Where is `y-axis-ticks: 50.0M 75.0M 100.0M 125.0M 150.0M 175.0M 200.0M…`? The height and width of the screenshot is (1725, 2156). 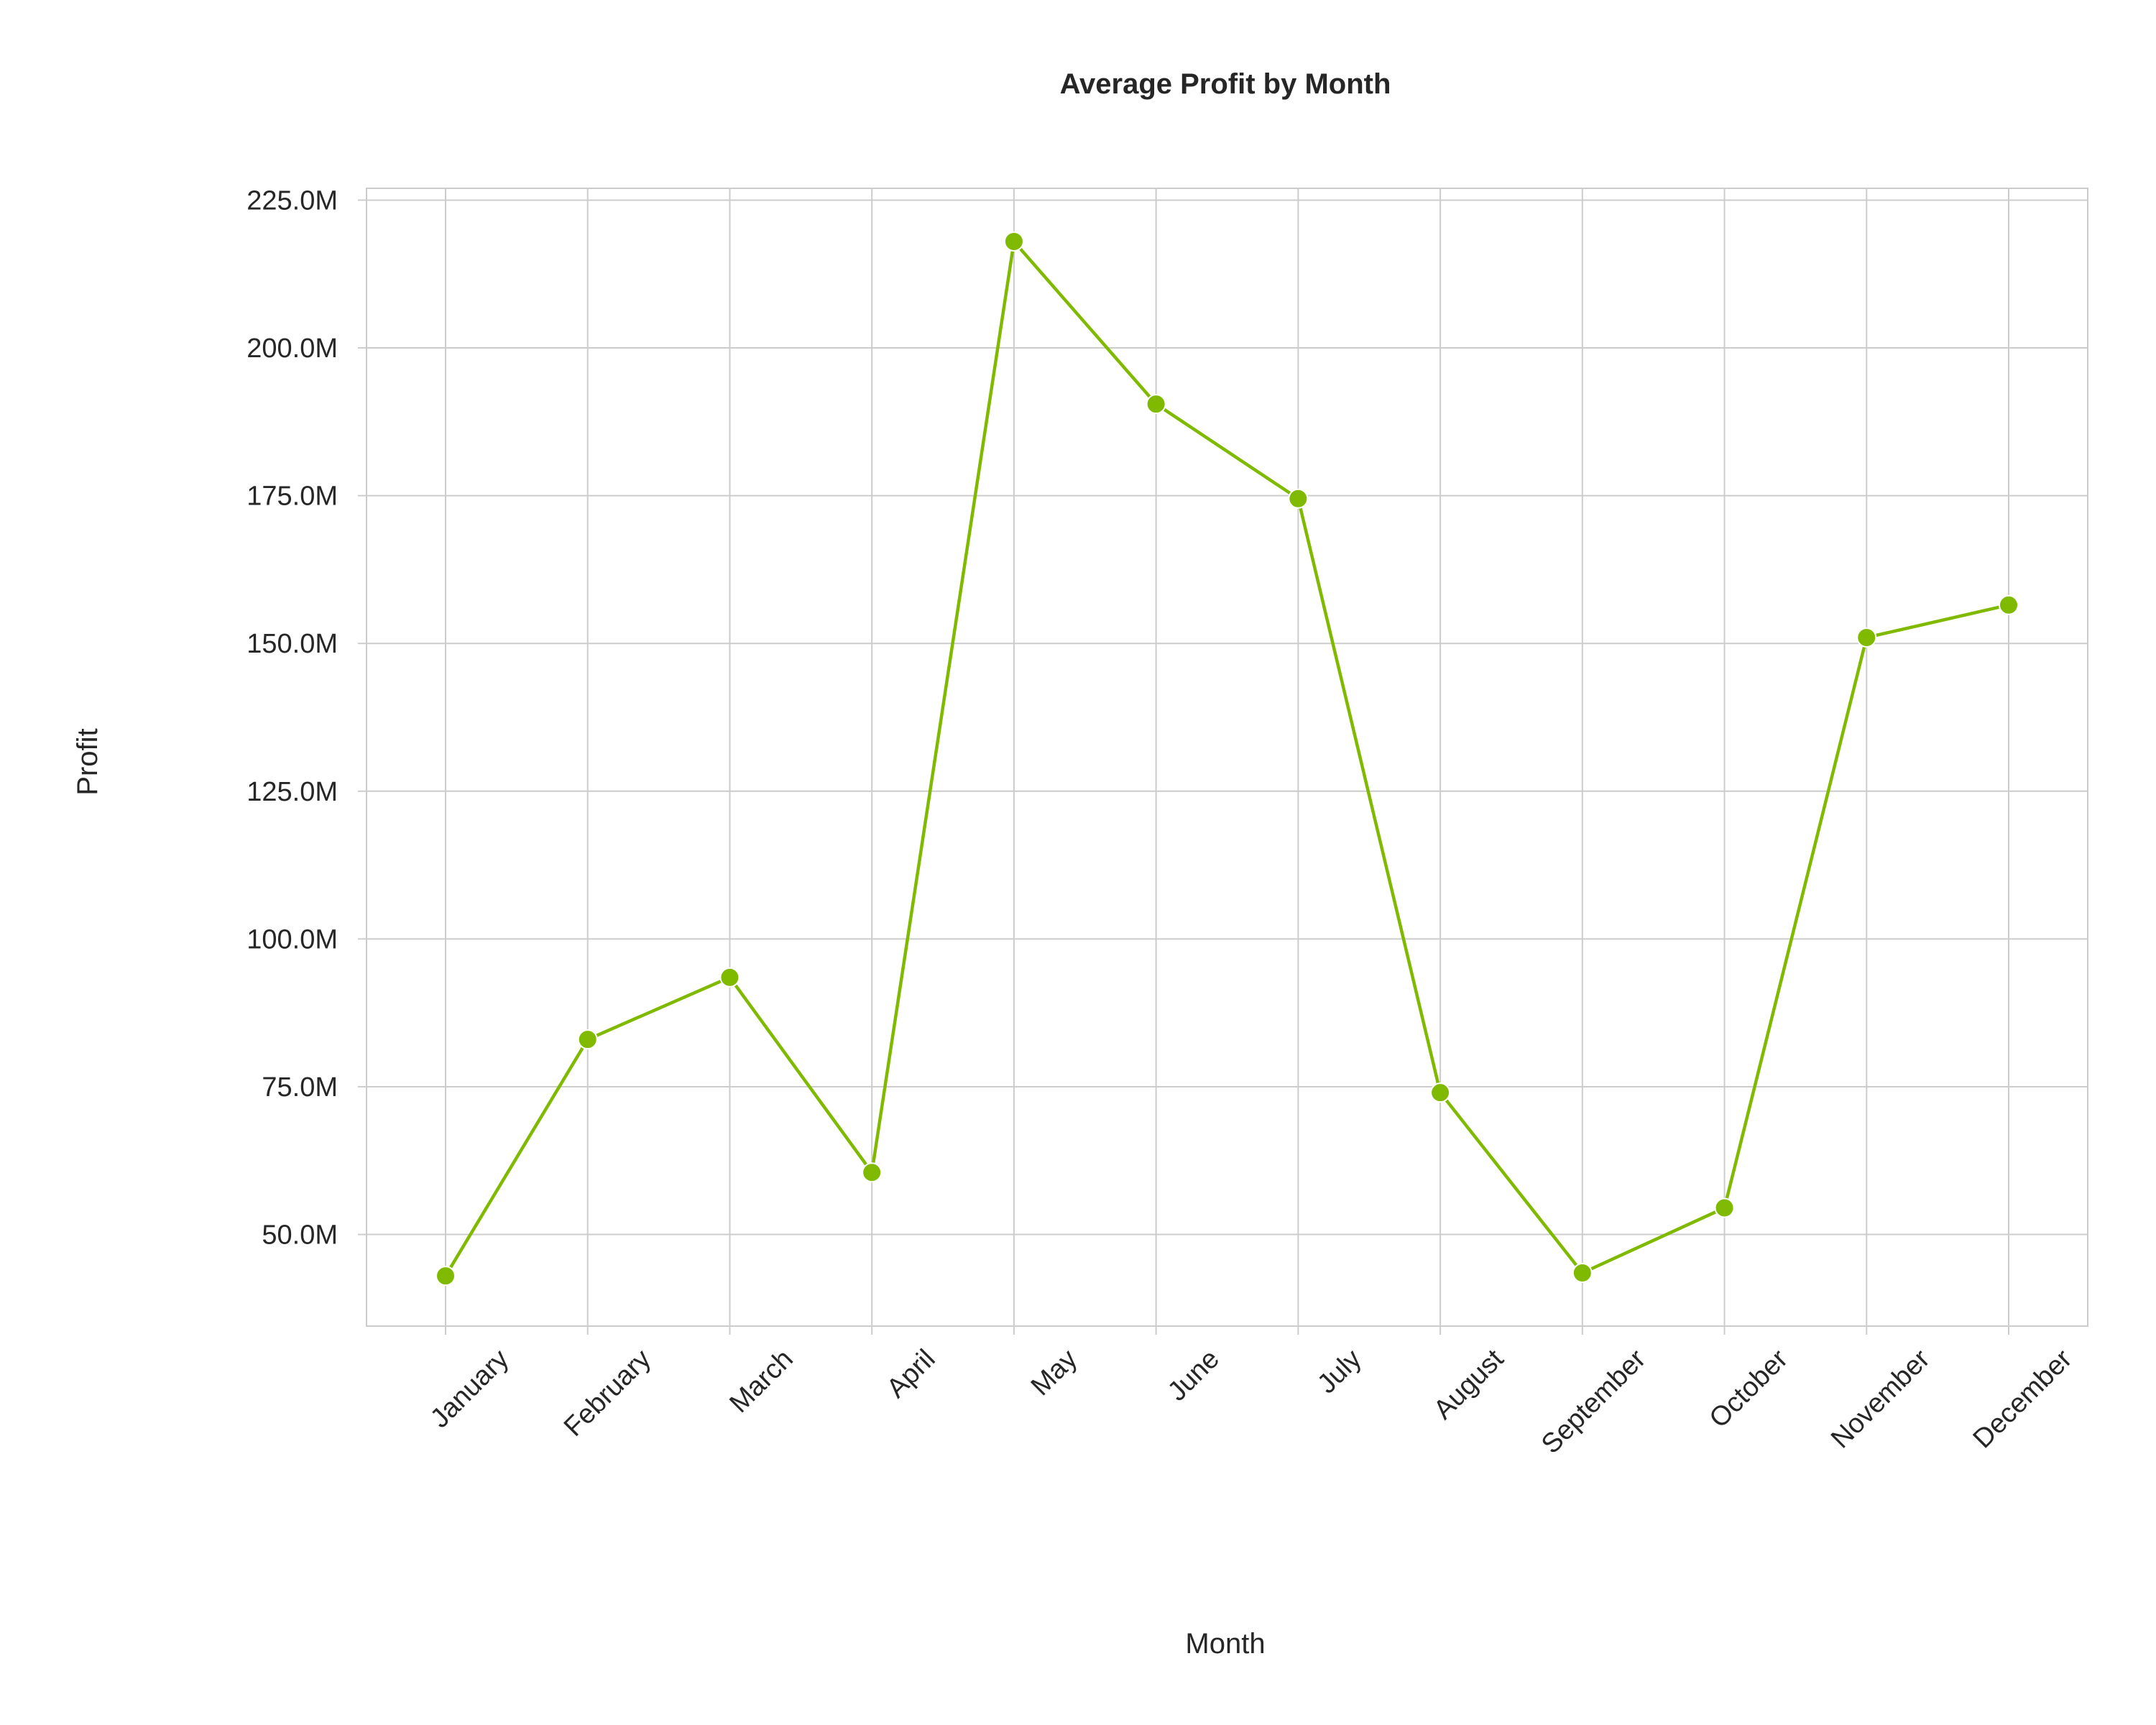 y-axis-ticks: 50.0M 75.0M 100.0M 125.0M 150.0M 175.0M 200.0M… is located at coordinates (292, 717).